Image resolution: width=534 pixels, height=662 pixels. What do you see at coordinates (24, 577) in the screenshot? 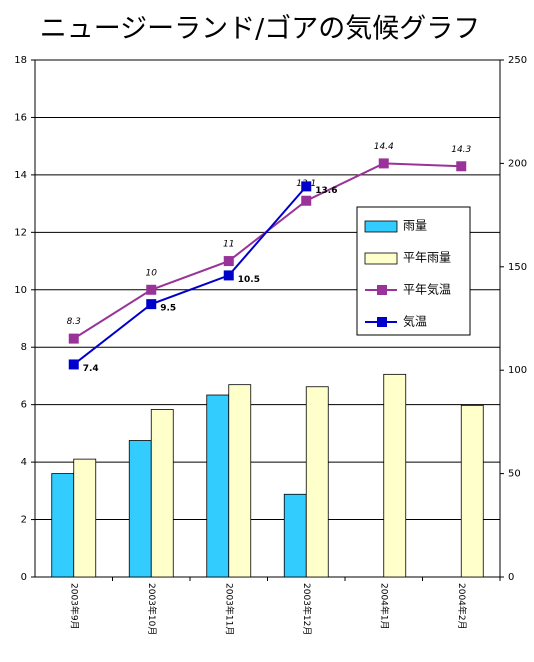
I see `y-tick-label: 0` at bounding box center [24, 577].